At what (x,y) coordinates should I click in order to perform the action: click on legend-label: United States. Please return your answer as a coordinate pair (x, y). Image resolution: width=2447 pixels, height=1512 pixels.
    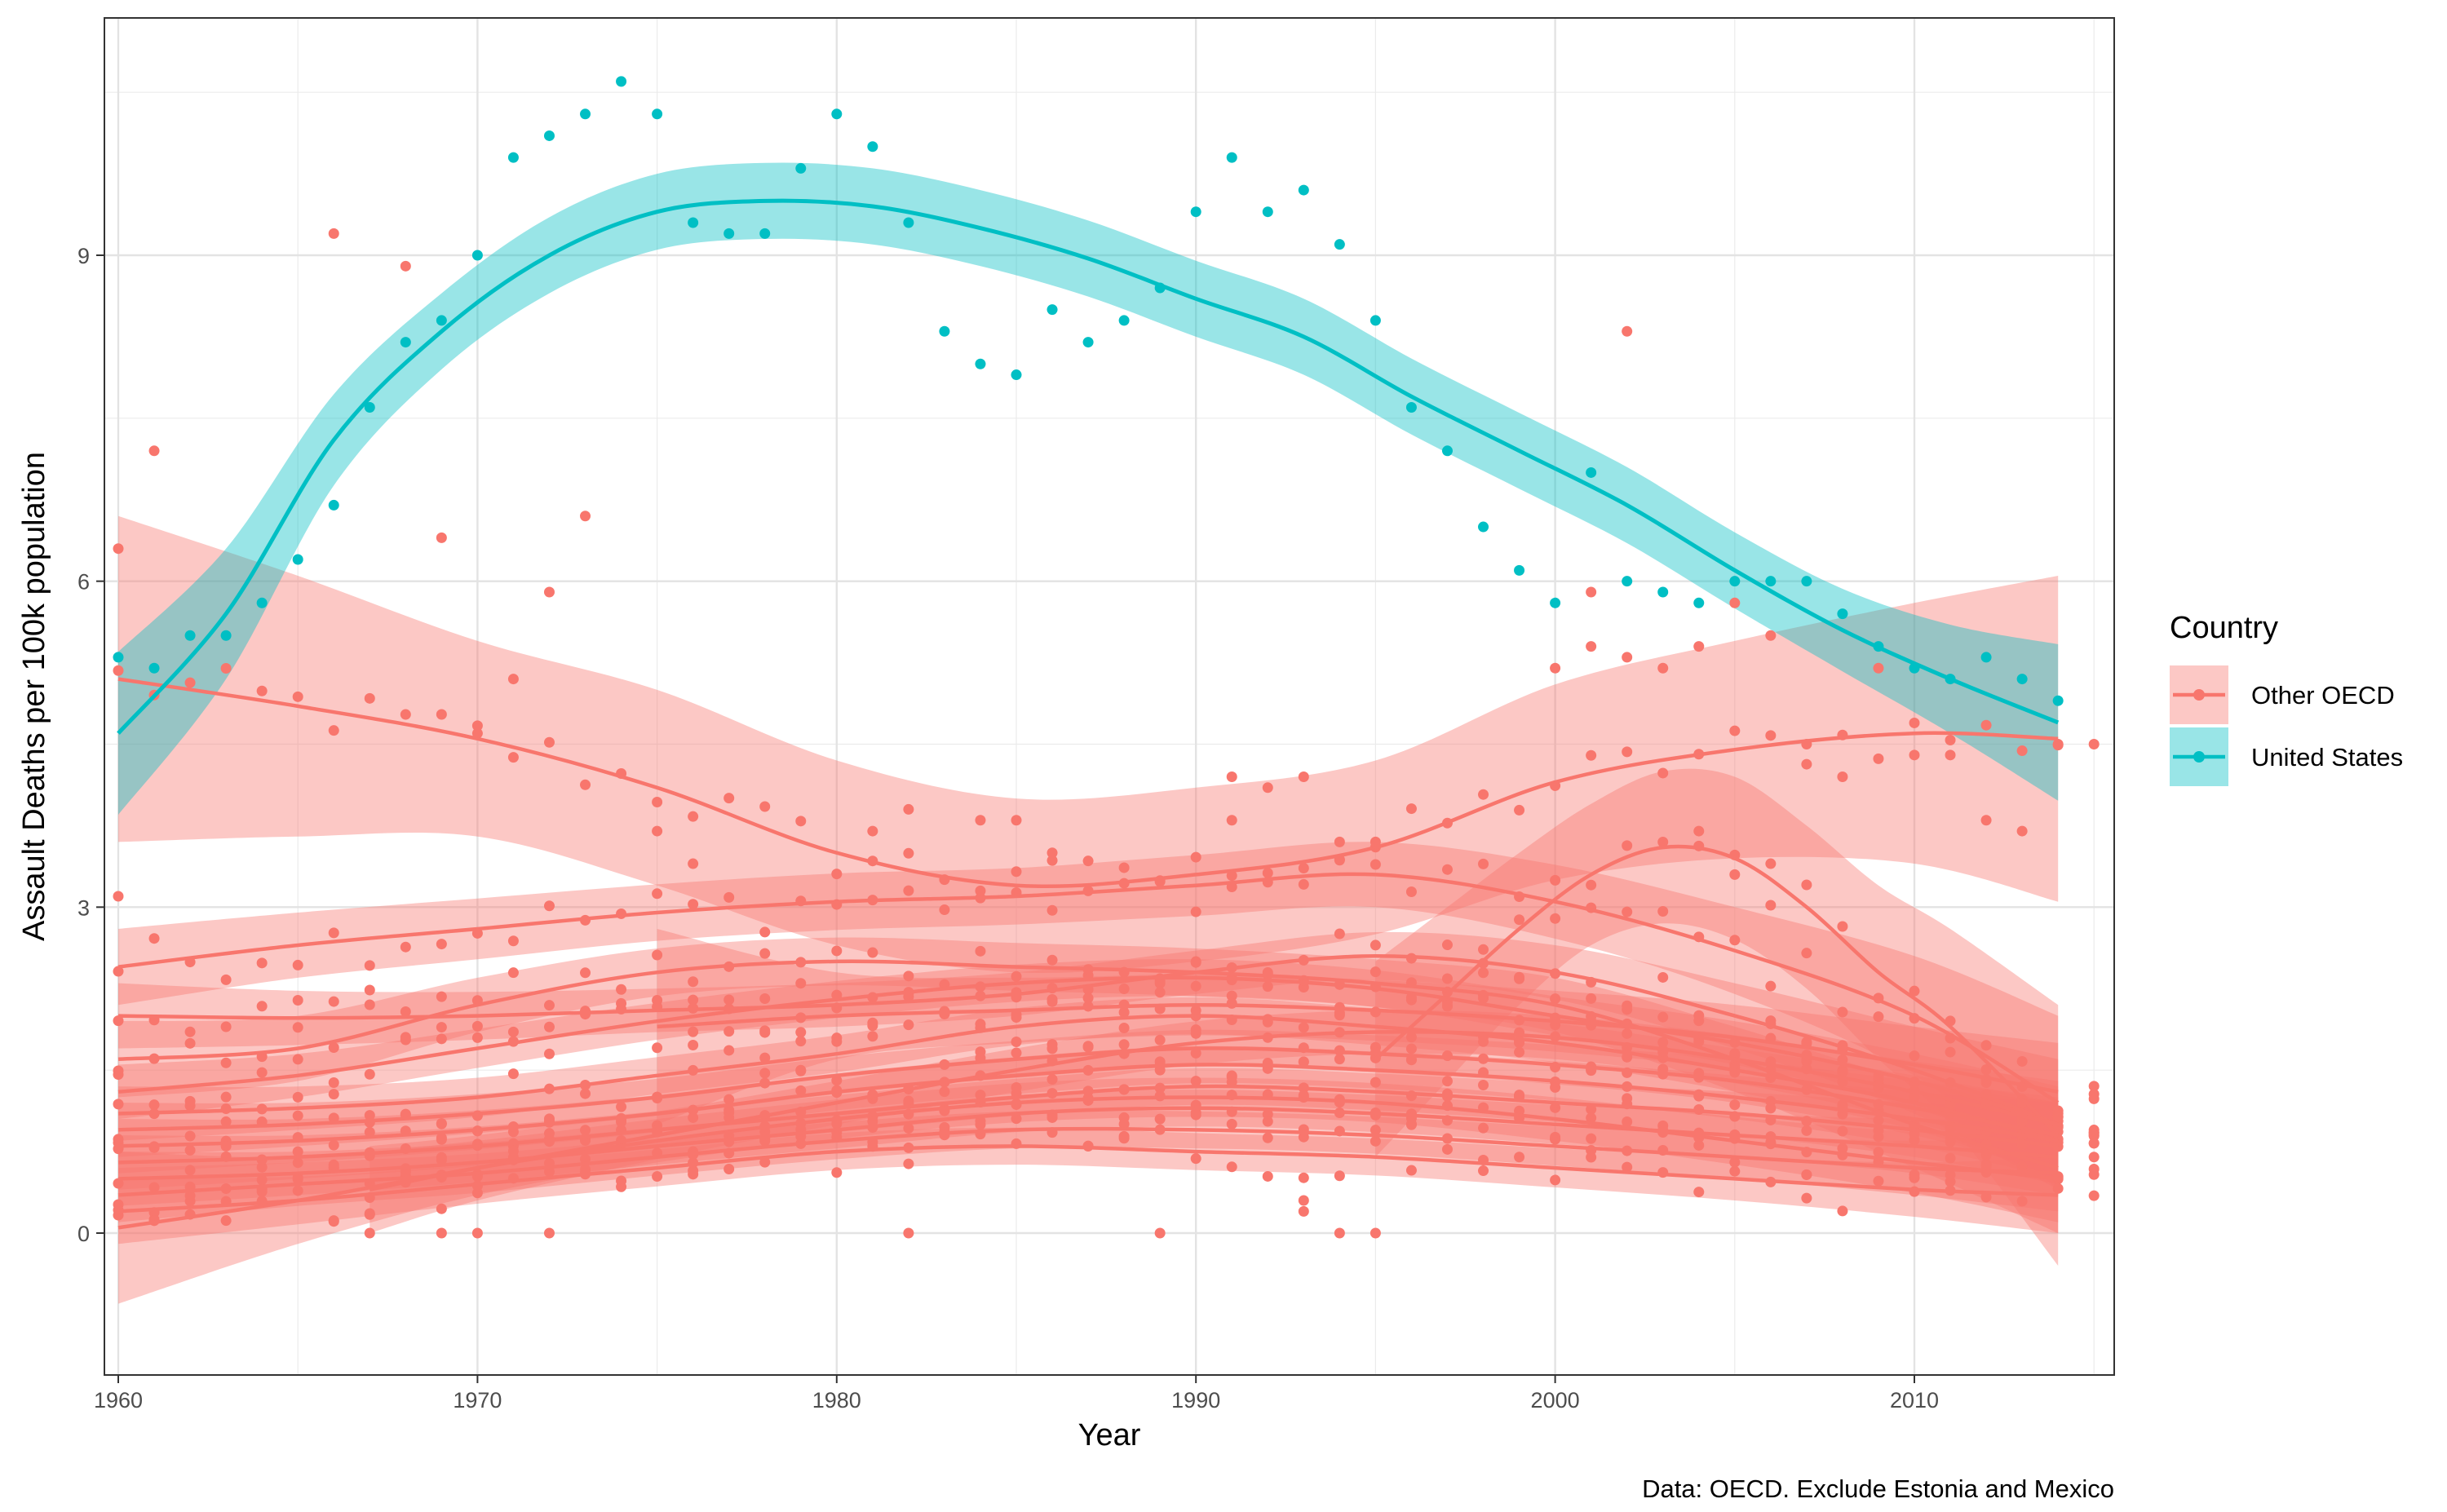
    Looking at the image, I should click on (2327, 757).